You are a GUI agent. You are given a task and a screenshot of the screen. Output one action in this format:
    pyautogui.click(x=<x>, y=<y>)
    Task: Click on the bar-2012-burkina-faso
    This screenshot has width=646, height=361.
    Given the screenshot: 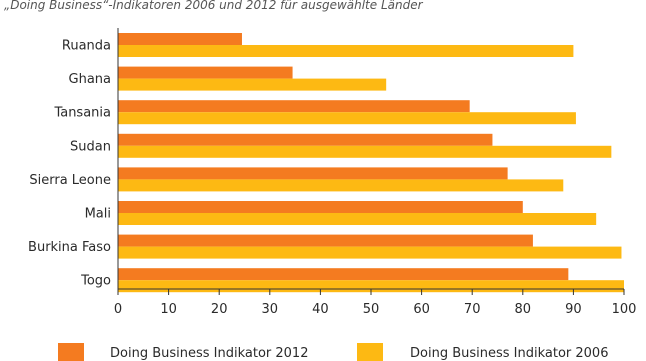 What is the action you would take?
    pyautogui.click(x=325, y=240)
    